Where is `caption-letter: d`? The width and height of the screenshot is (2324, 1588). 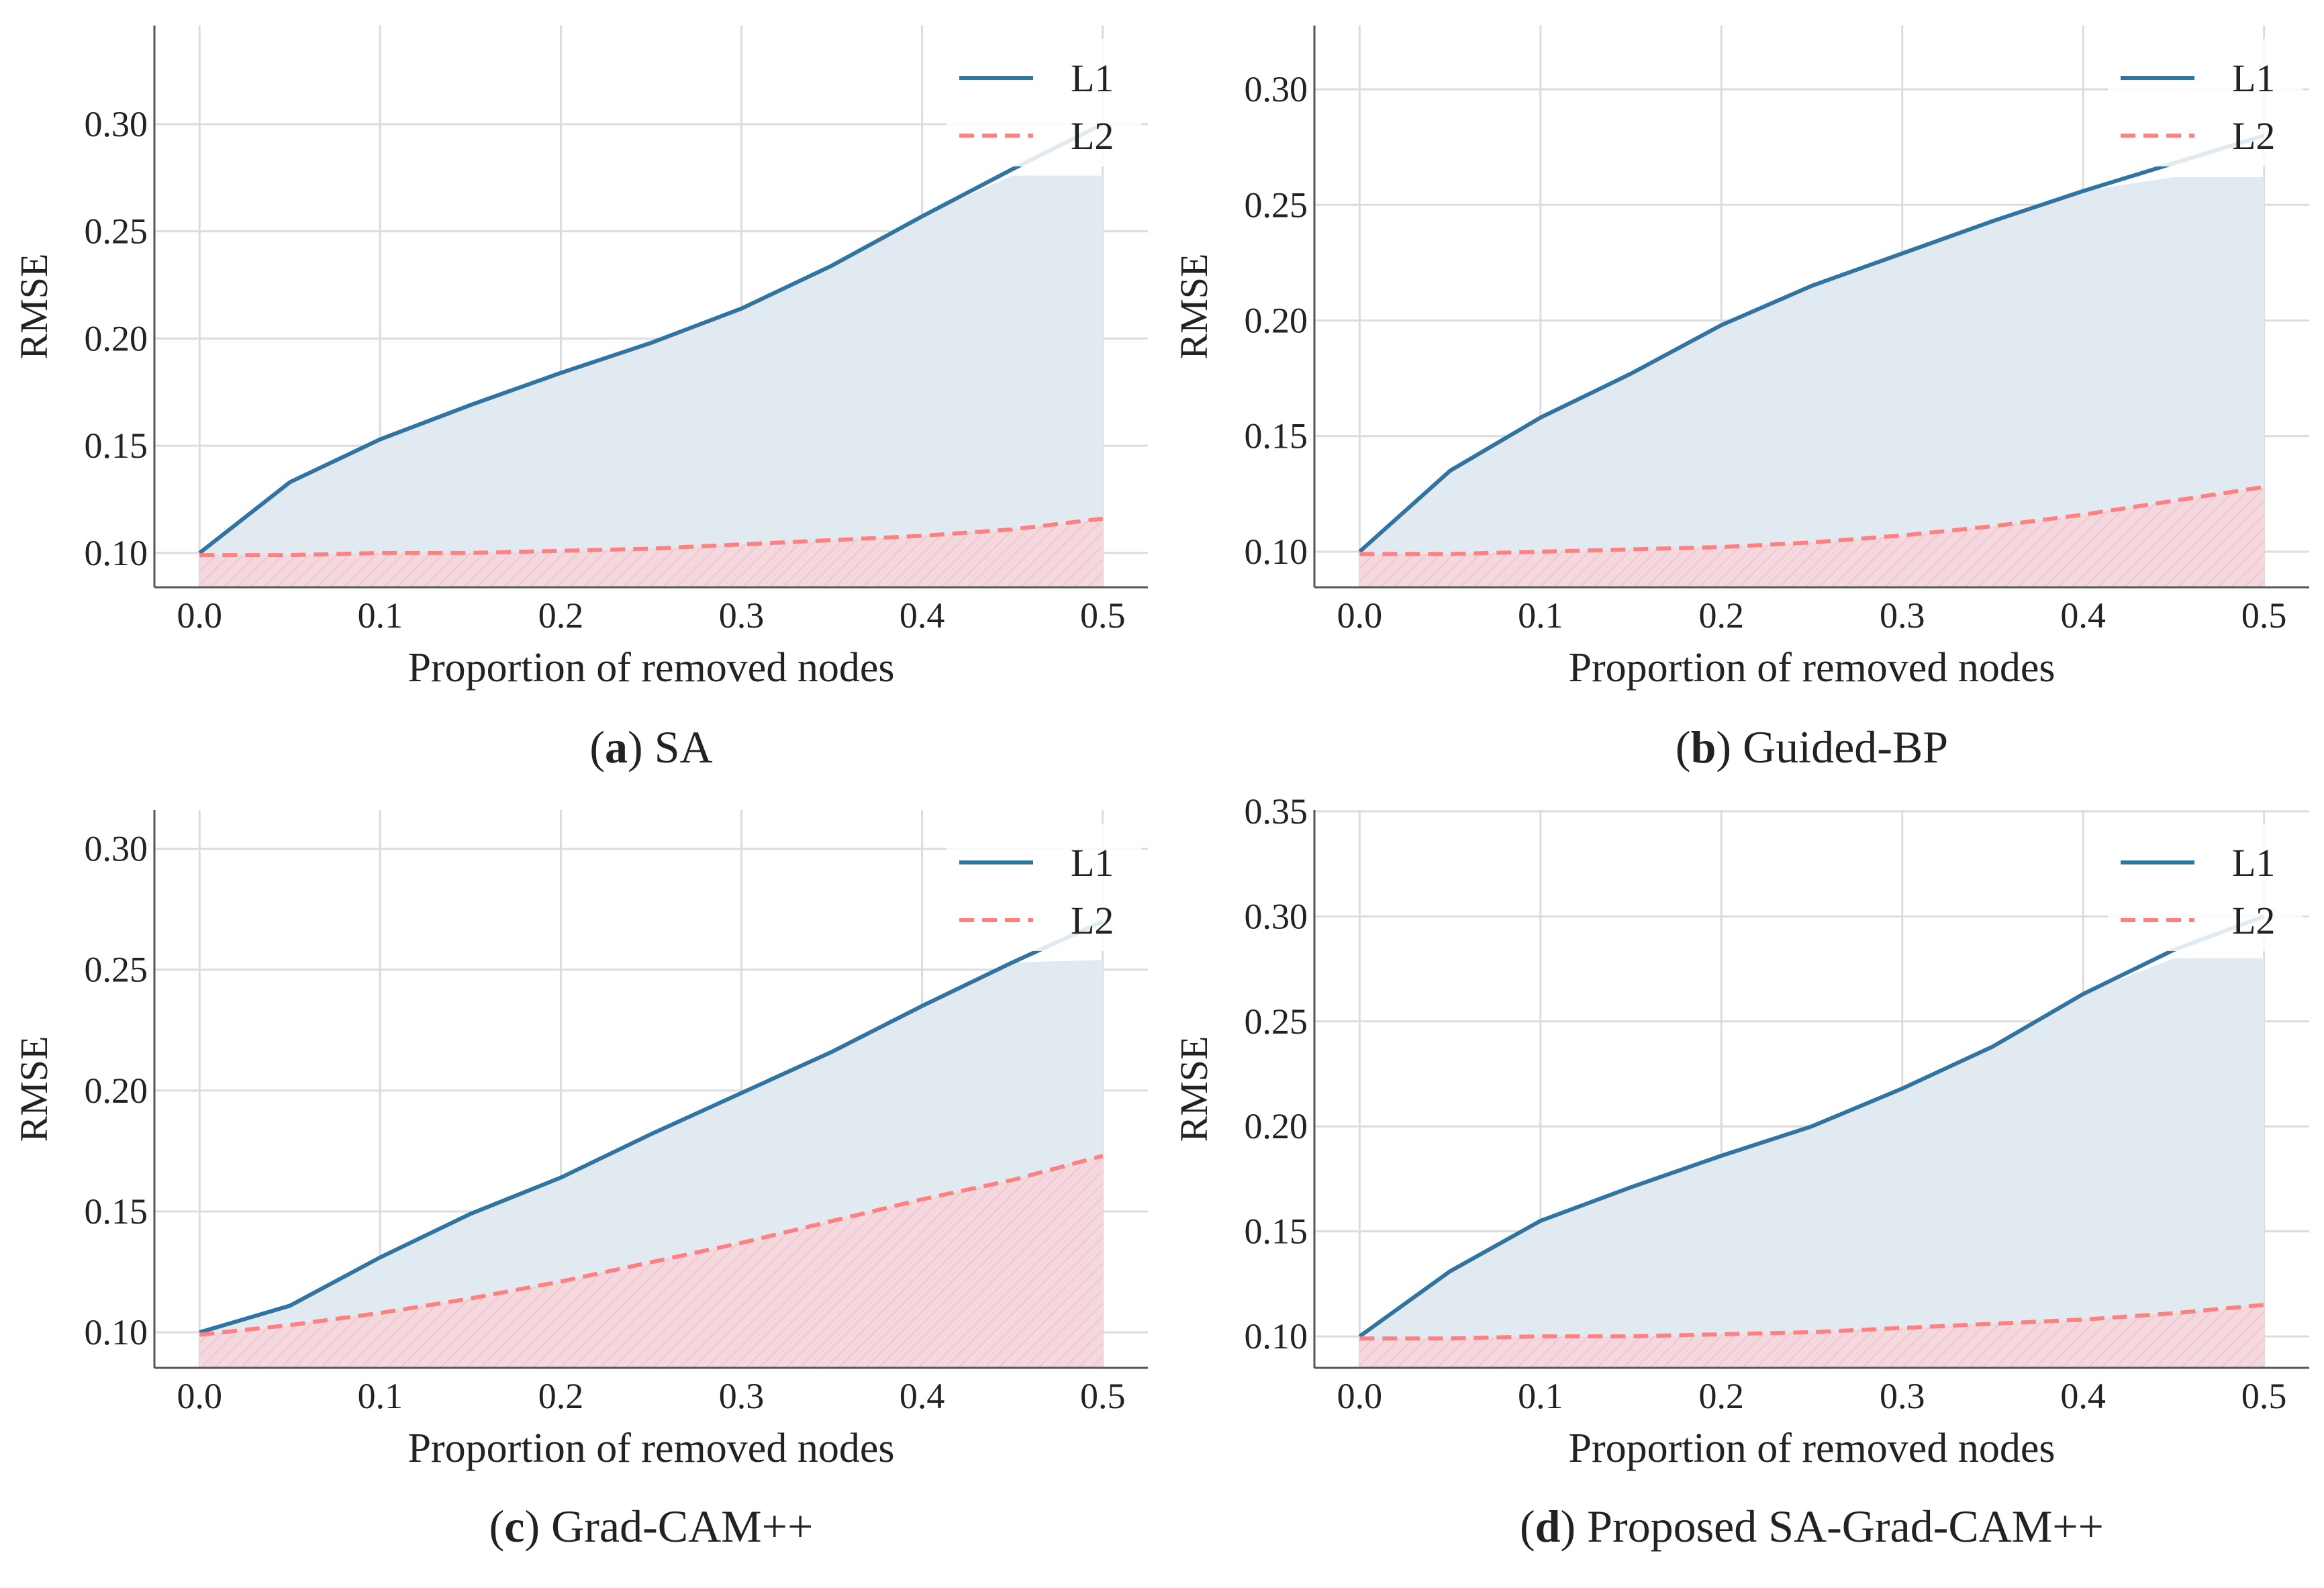 caption-letter: d is located at coordinates (1548, 1526).